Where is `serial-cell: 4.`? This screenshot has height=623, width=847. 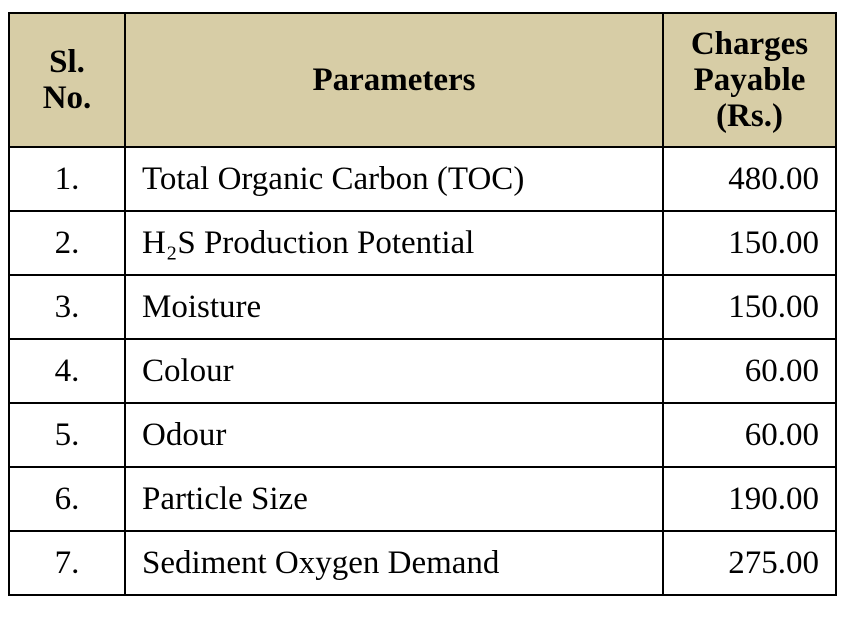
serial-cell: 4. is located at coordinates (67, 371).